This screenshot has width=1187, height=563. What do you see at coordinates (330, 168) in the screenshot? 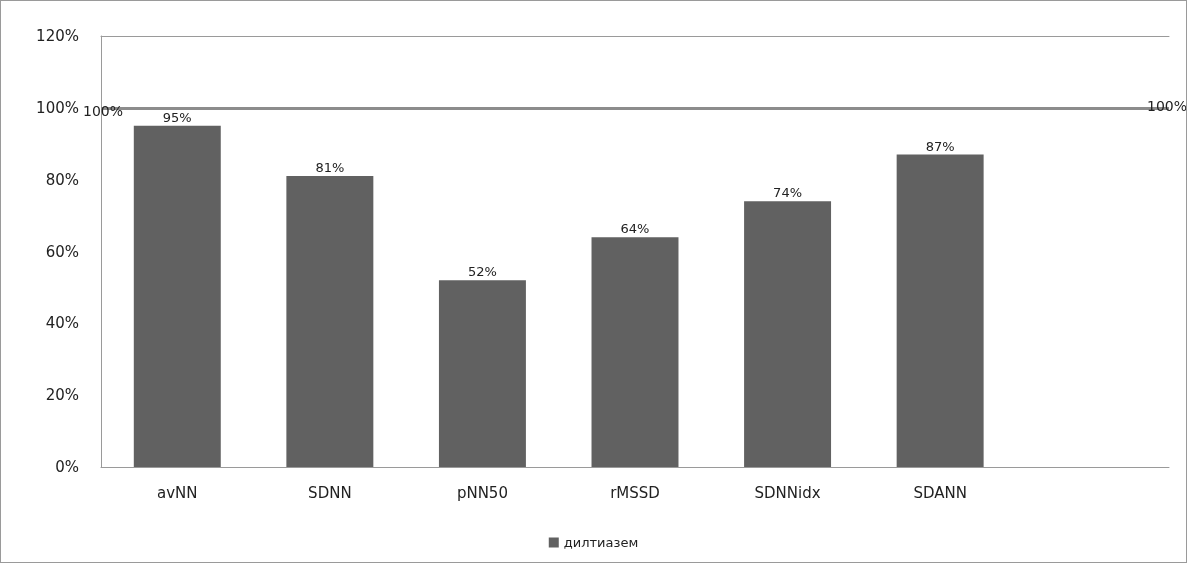
I see `data-label: 81%` at bounding box center [330, 168].